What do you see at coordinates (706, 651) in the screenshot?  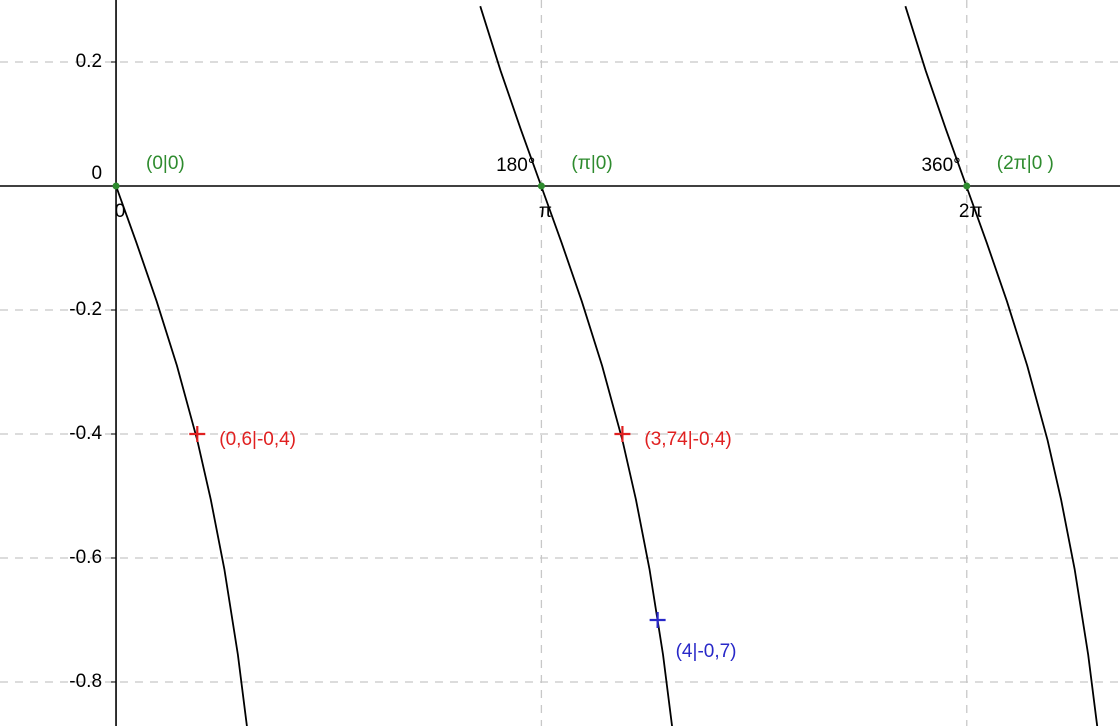 I see `point-label: (4|-0,7)` at bounding box center [706, 651].